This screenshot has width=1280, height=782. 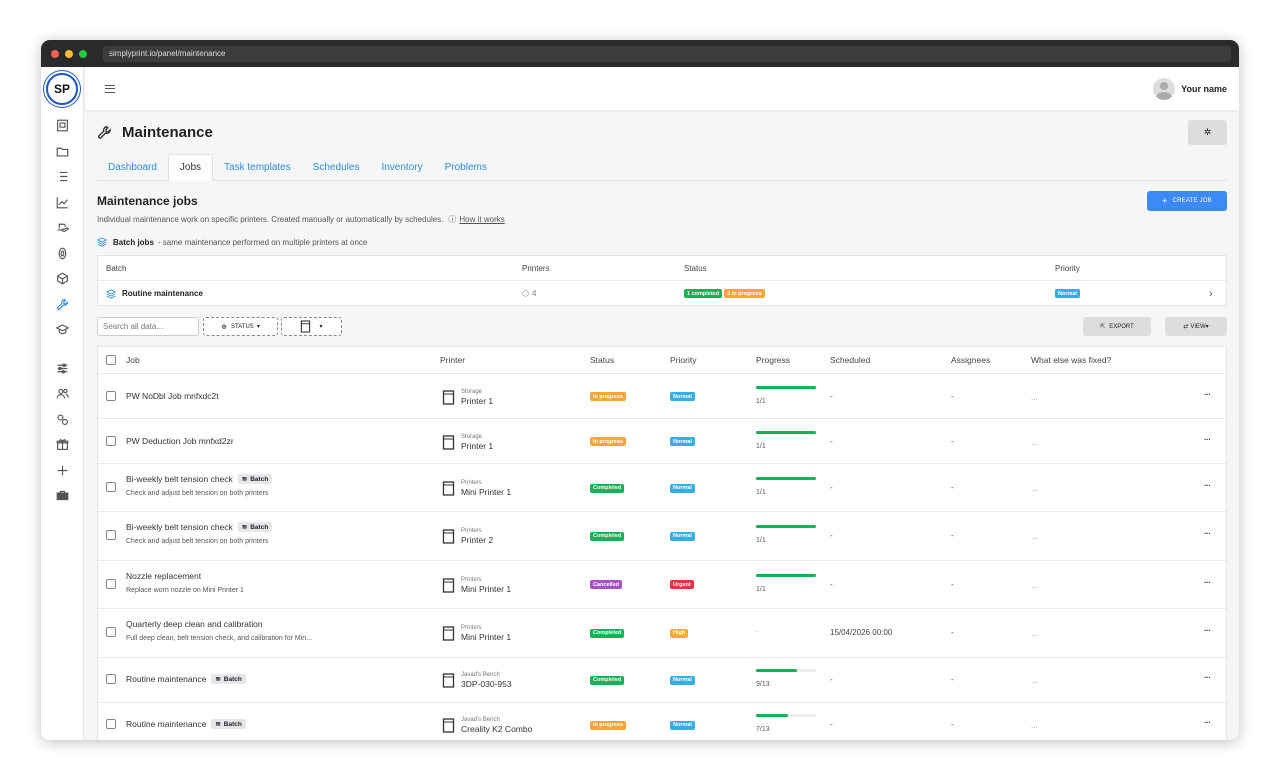 What do you see at coordinates (62, 471) in the screenshot?
I see `plus-icon` at bounding box center [62, 471].